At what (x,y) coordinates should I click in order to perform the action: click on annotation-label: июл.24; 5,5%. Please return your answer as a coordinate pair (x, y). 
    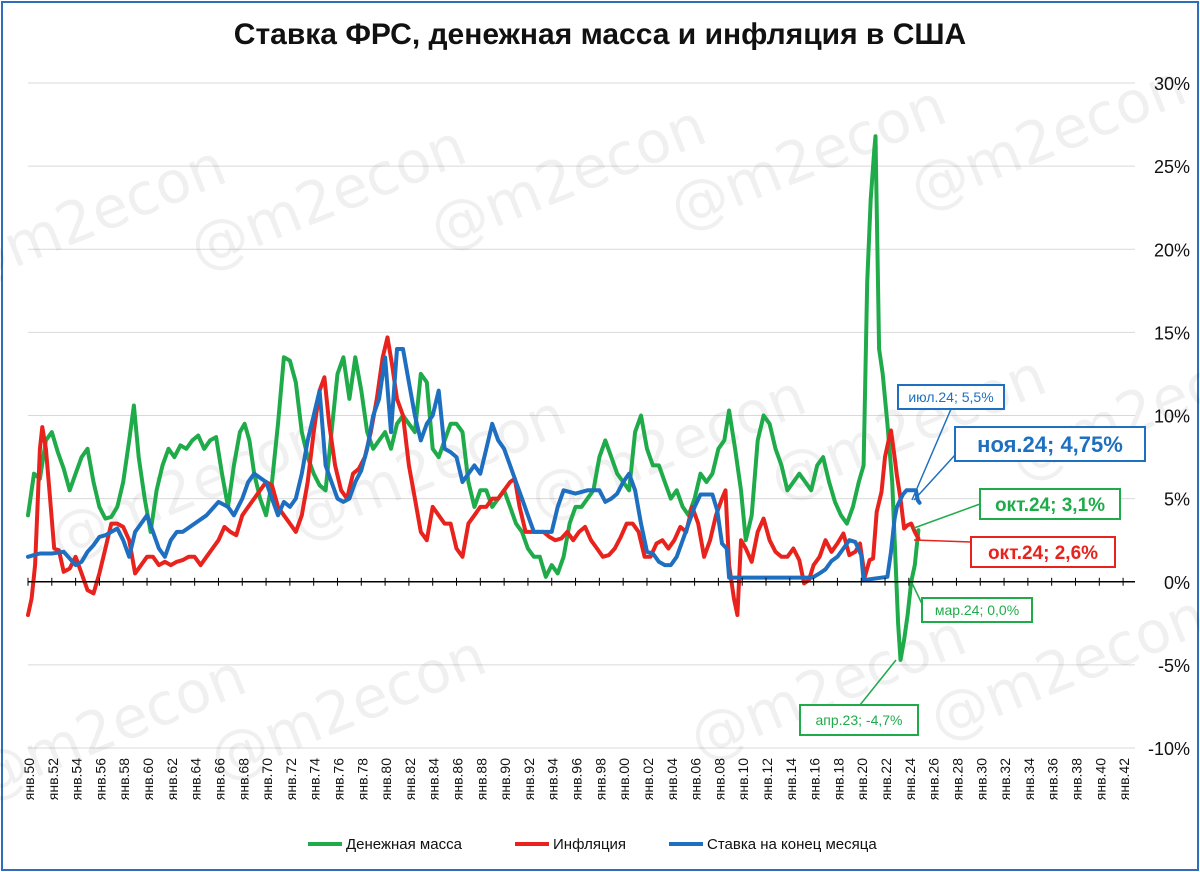
    Looking at the image, I should click on (950, 397).